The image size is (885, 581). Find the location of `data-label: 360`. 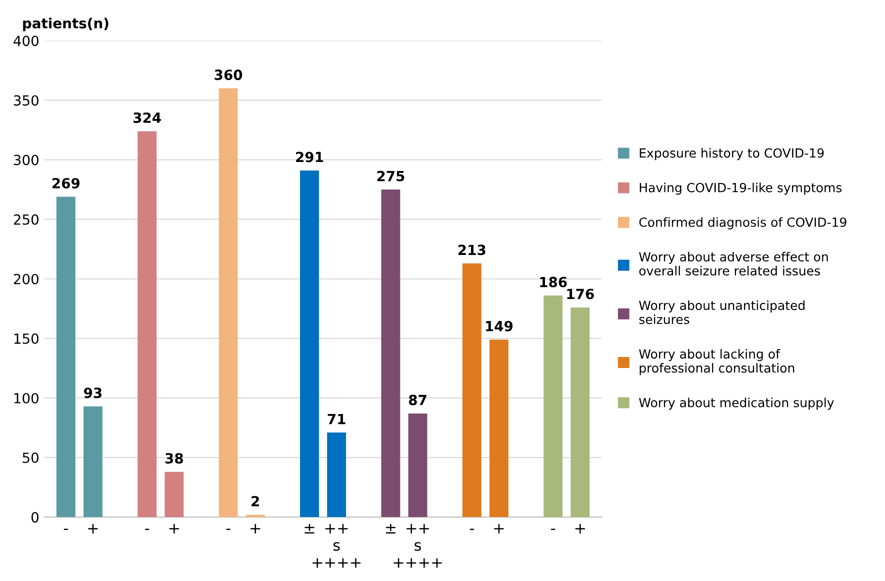

data-label: 360 is located at coordinates (228, 75).